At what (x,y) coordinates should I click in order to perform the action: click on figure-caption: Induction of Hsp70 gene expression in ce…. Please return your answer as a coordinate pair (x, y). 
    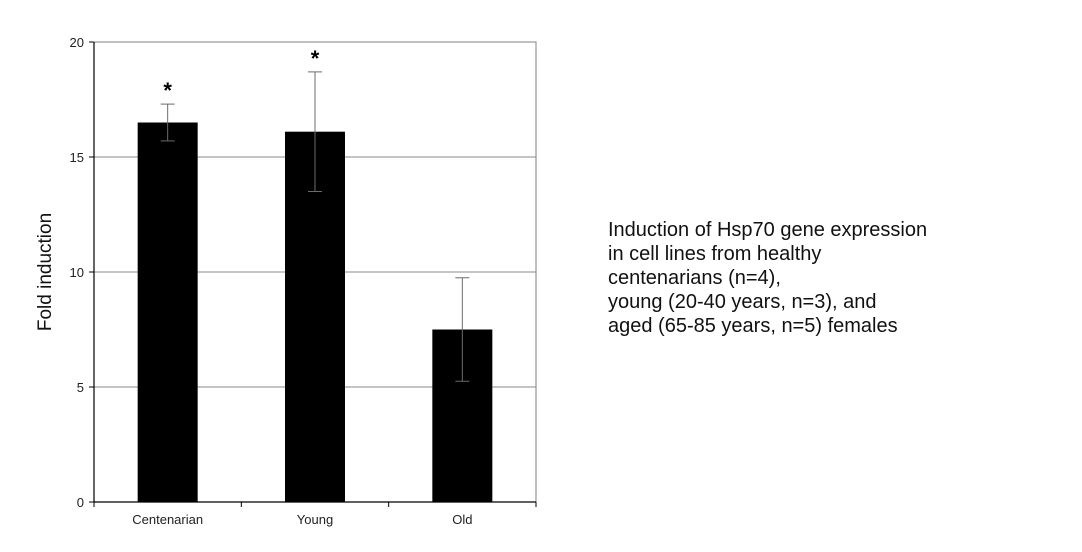
    Looking at the image, I should click on (843, 278).